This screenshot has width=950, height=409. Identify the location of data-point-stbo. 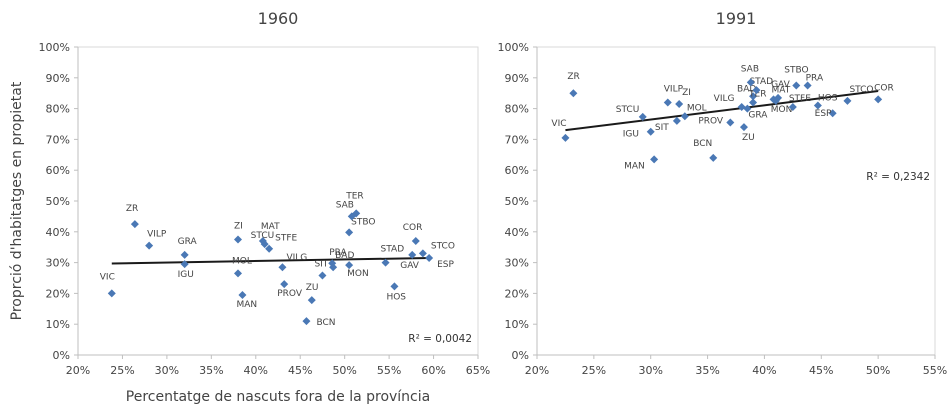
(796, 85).